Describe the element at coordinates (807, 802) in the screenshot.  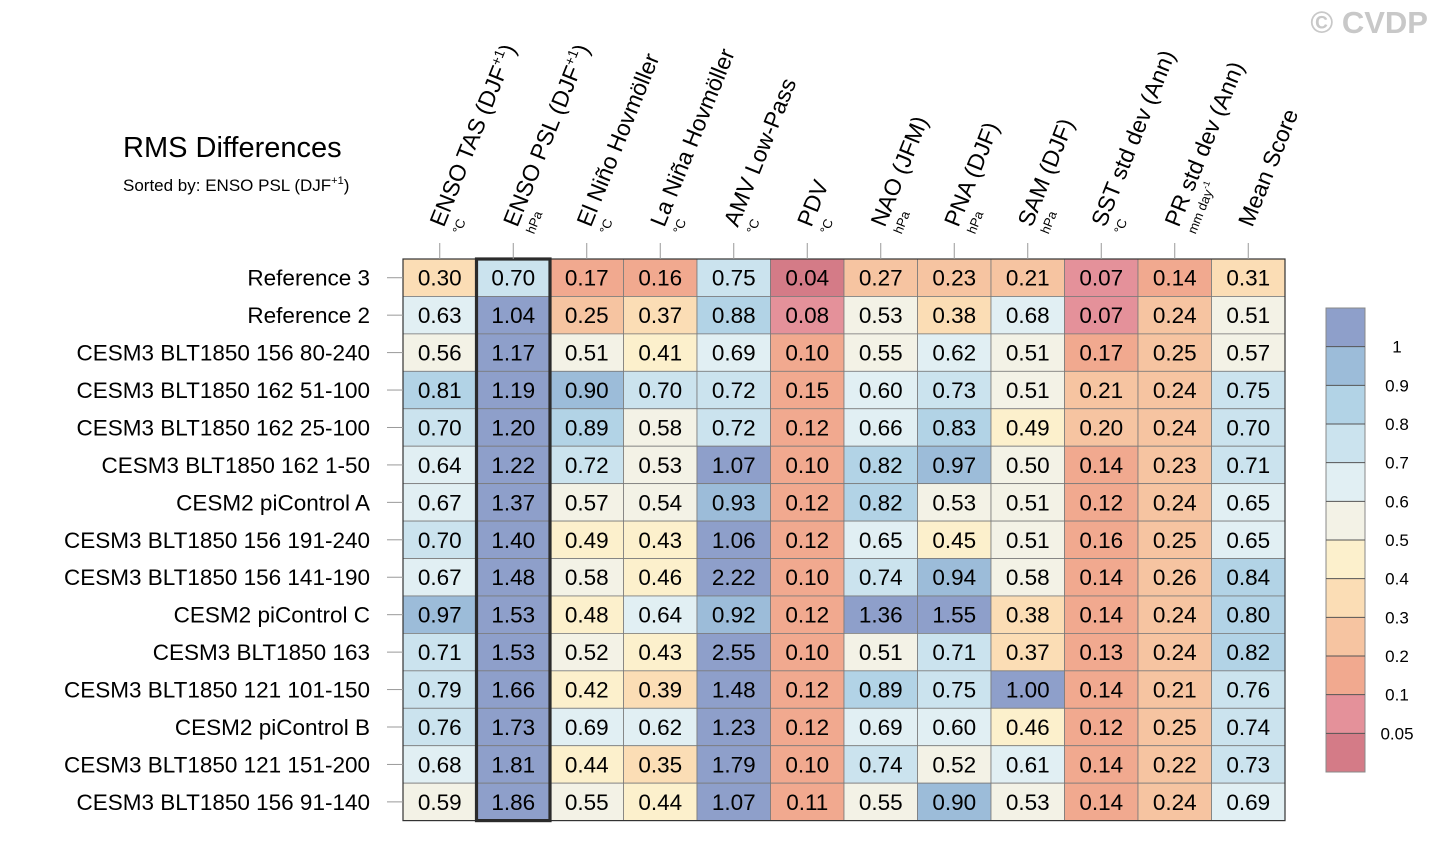
I see `cell-value: 0.11` at that location.